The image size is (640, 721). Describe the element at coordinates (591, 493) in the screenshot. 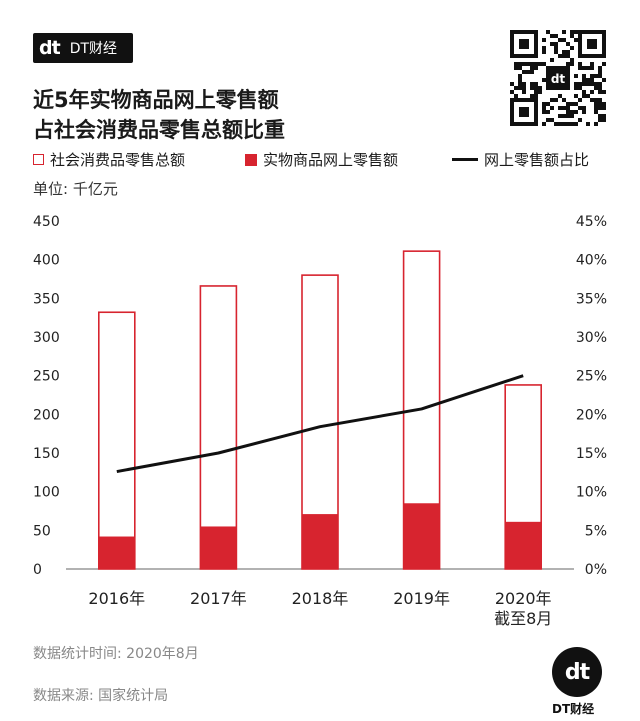

I see `y2-tick-label: 10%` at that location.